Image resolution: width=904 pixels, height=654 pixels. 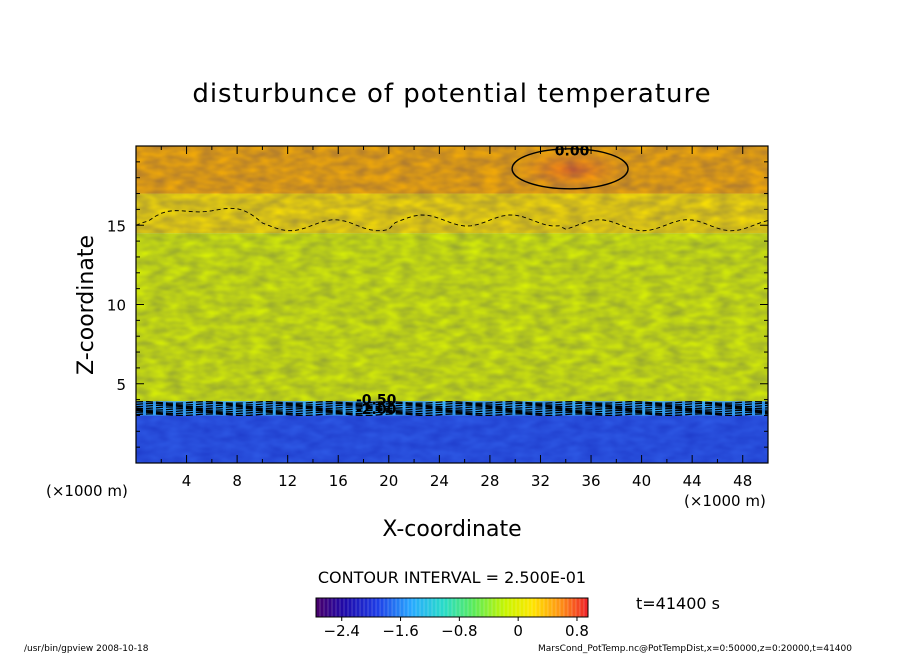 I want to click on contour-dashed-upper, so click(x=452, y=219).